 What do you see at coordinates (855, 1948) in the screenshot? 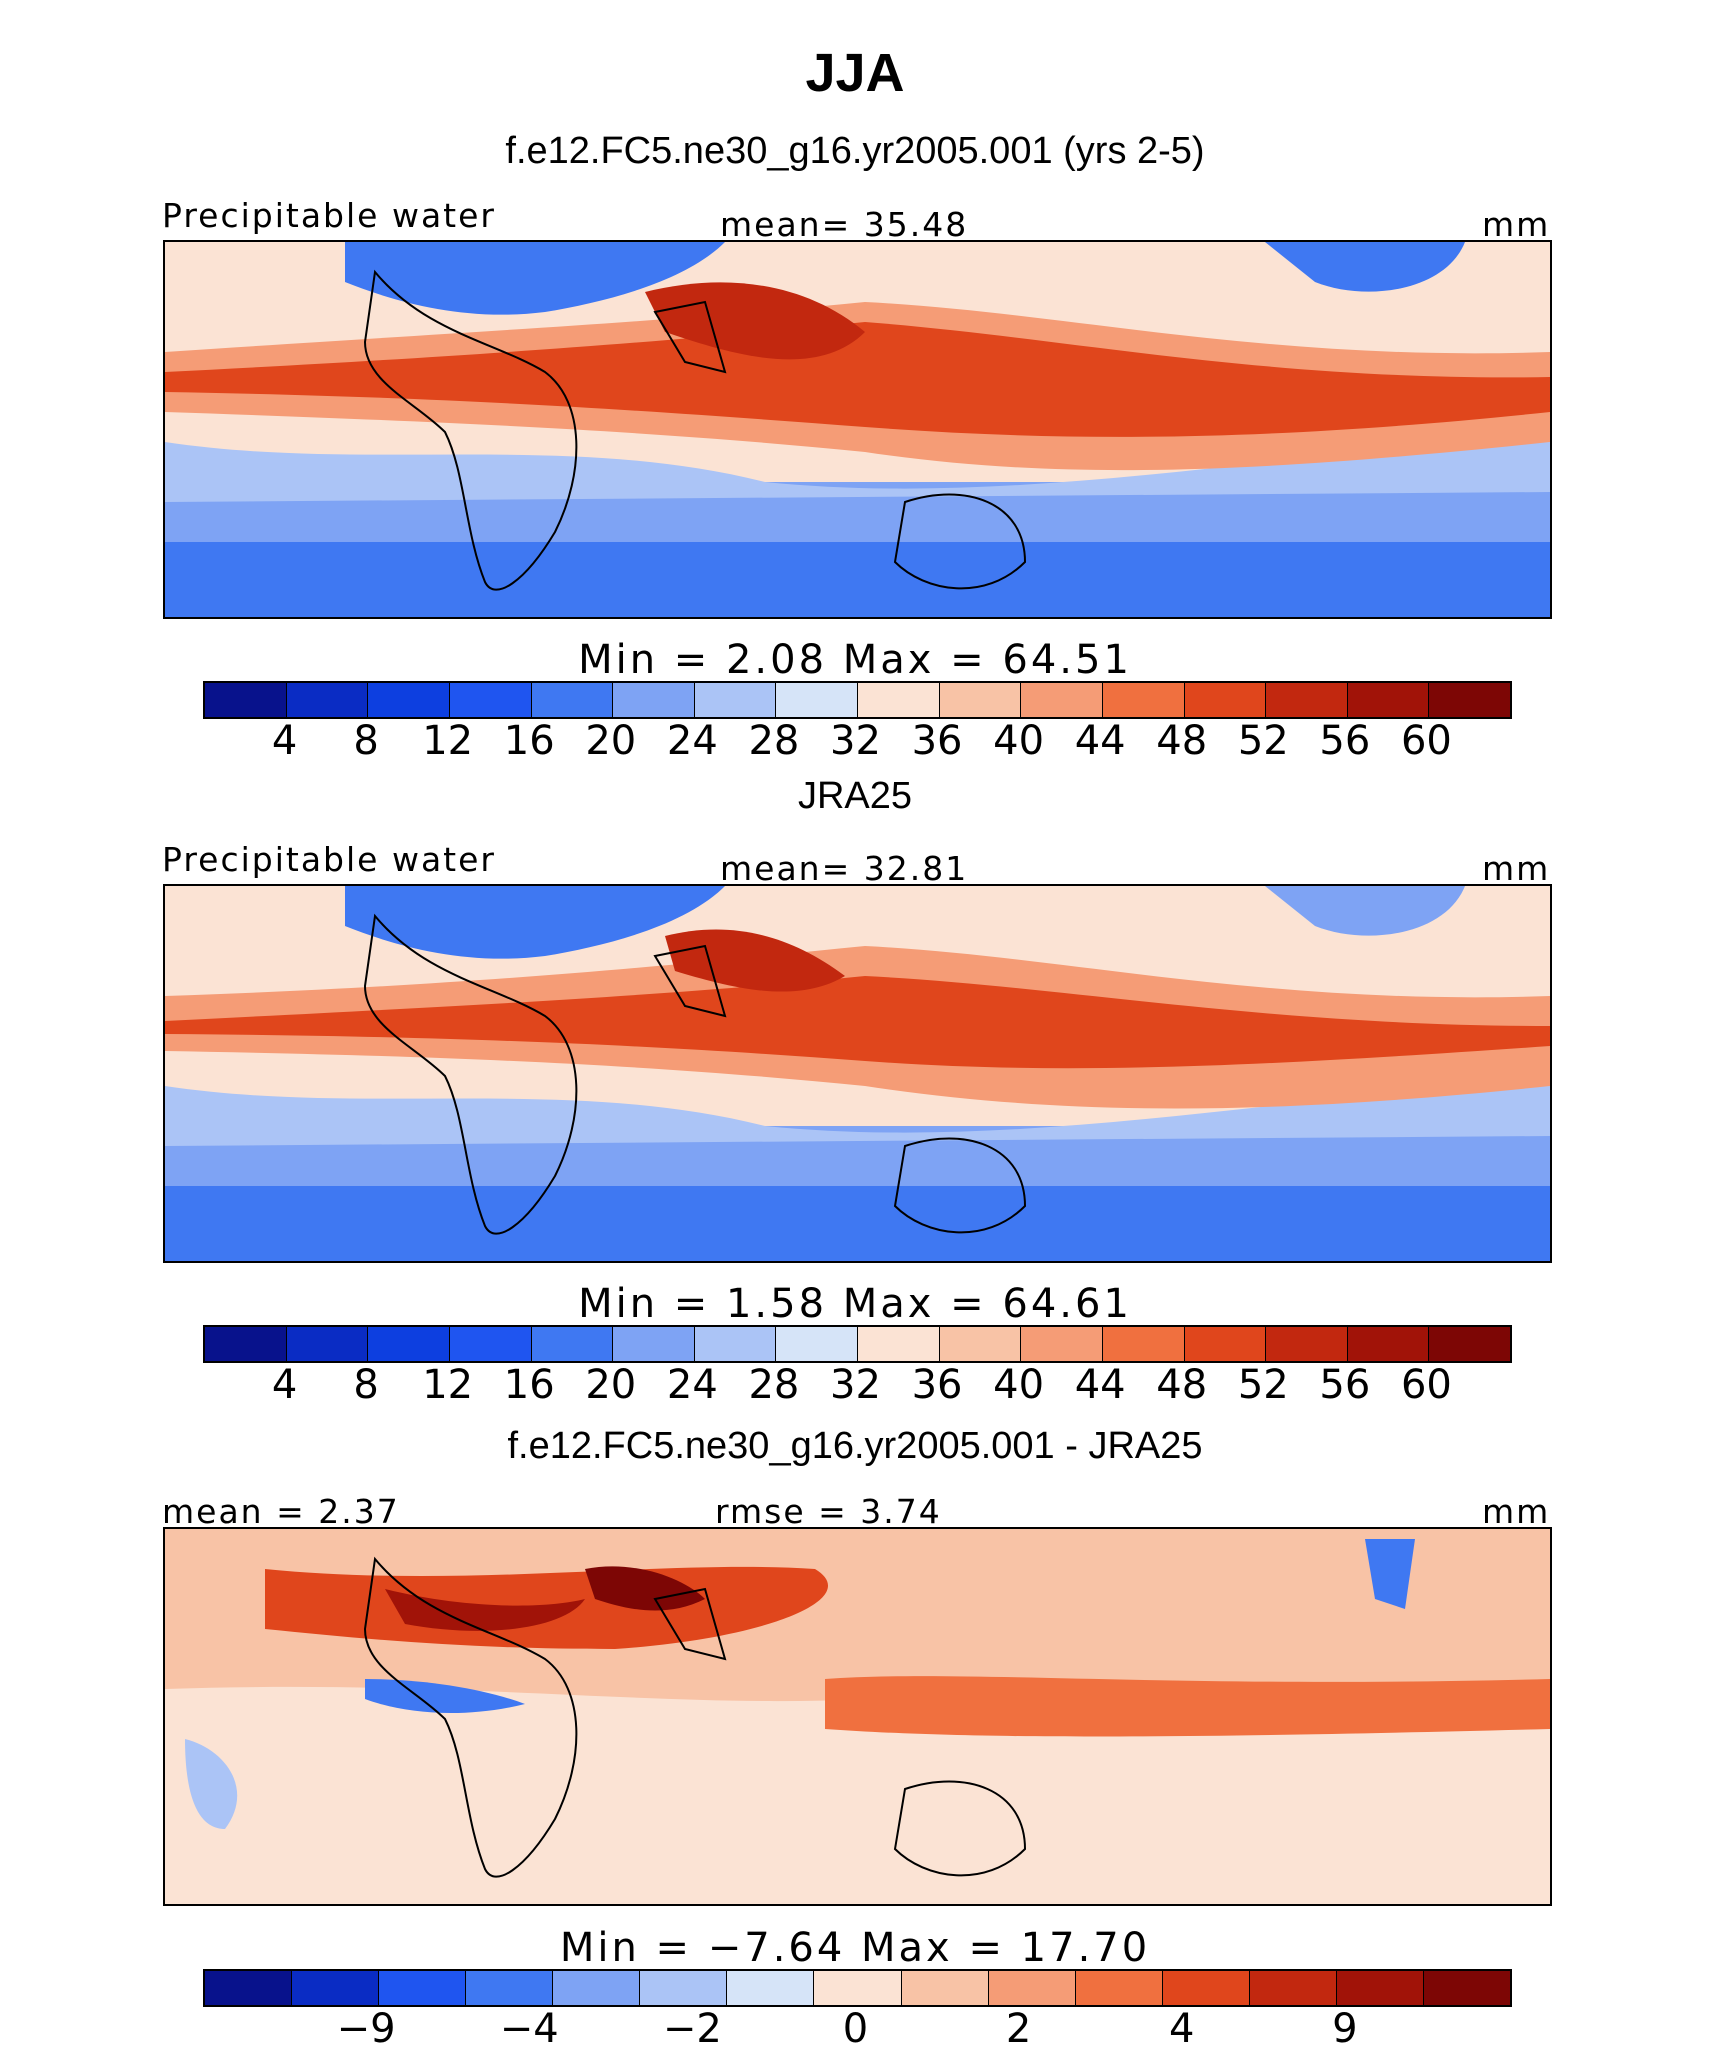
I see `panel-3-minmax: Min = −7.64 Max = 17.70` at bounding box center [855, 1948].